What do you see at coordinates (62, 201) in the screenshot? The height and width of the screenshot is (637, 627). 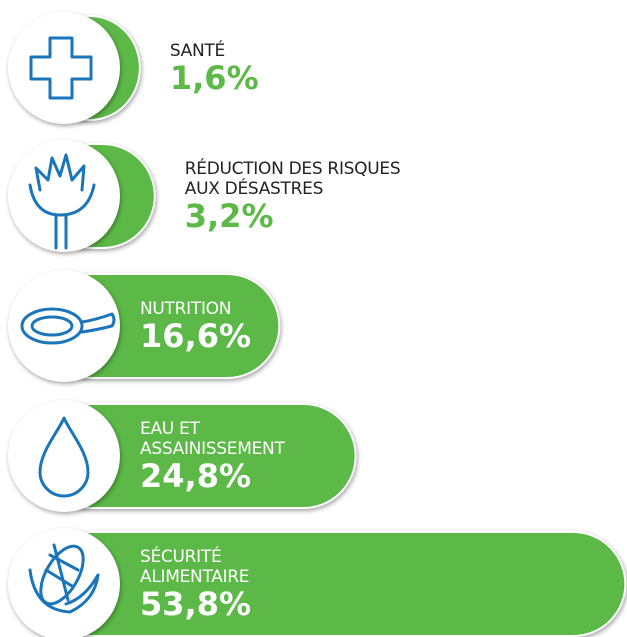 I see `disaster-icon` at bounding box center [62, 201].